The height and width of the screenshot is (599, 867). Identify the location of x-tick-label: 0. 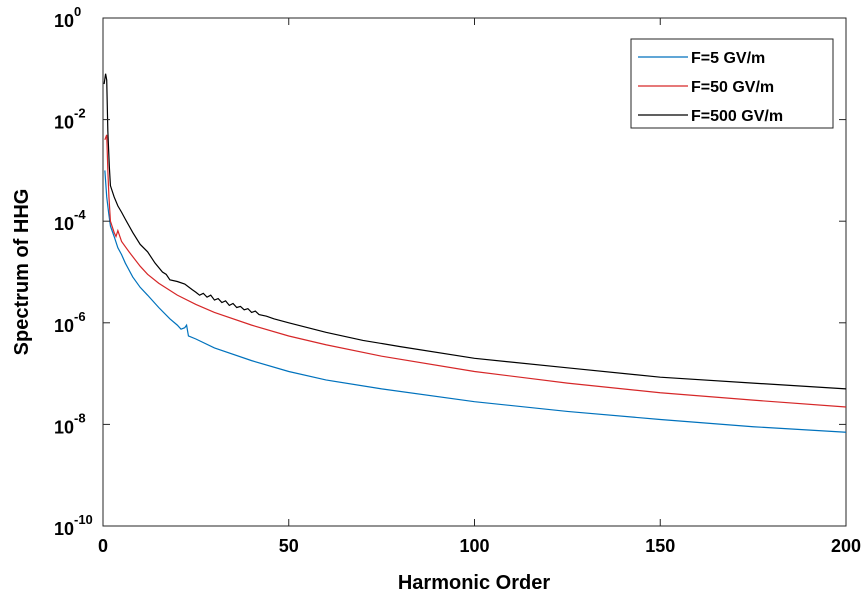
(103, 546).